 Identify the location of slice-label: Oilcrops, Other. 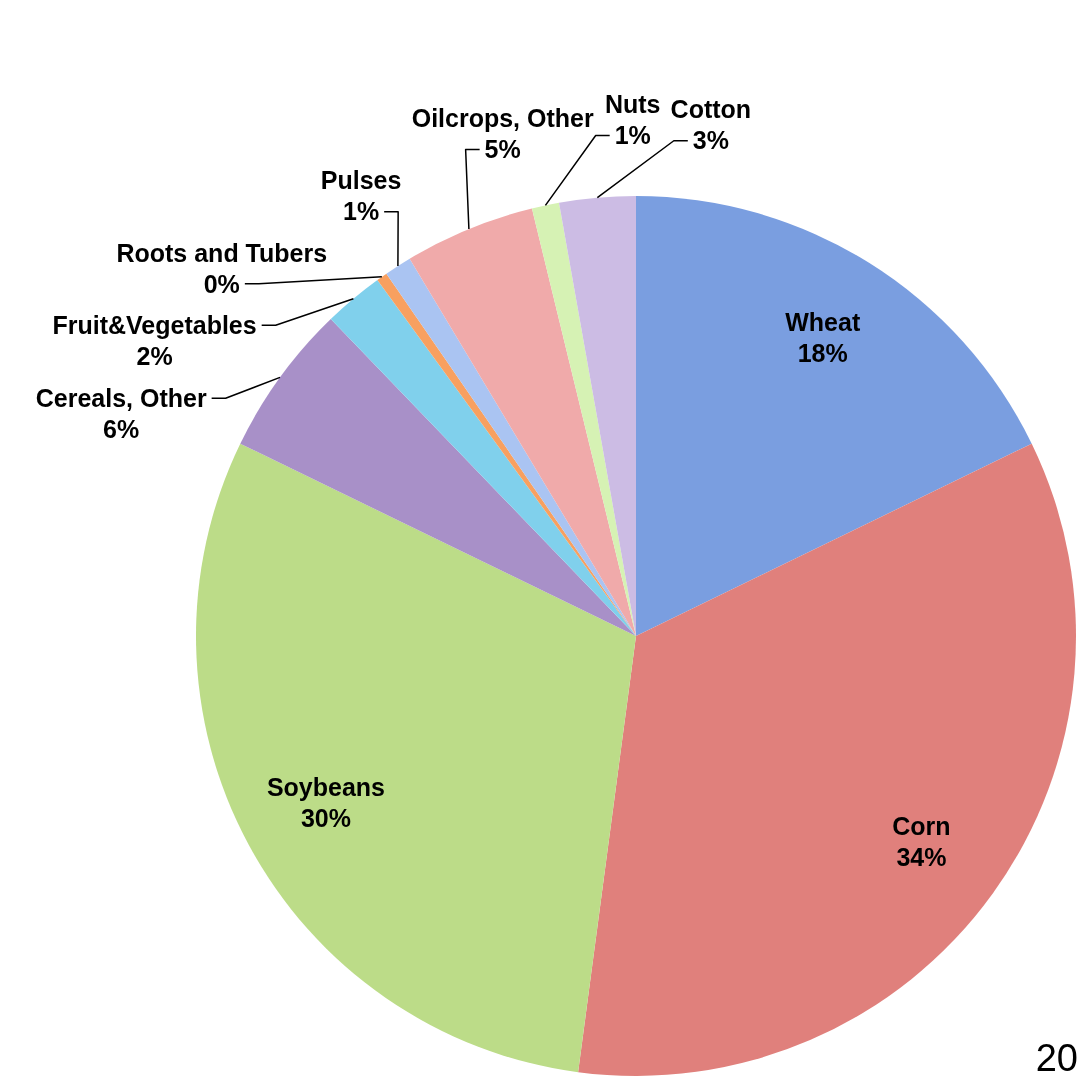
(502, 118).